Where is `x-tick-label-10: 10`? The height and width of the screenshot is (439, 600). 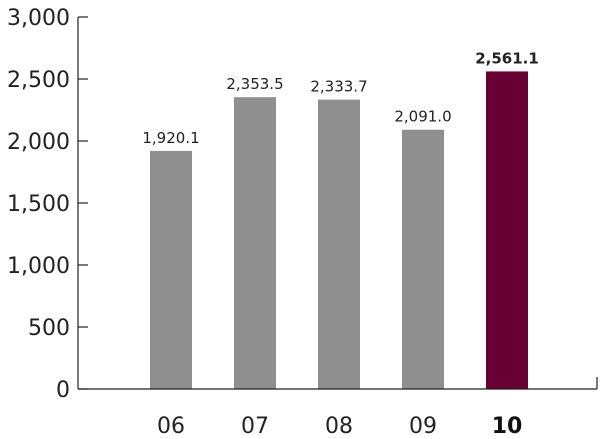 x-tick-label-10: 10 is located at coordinates (507, 426).